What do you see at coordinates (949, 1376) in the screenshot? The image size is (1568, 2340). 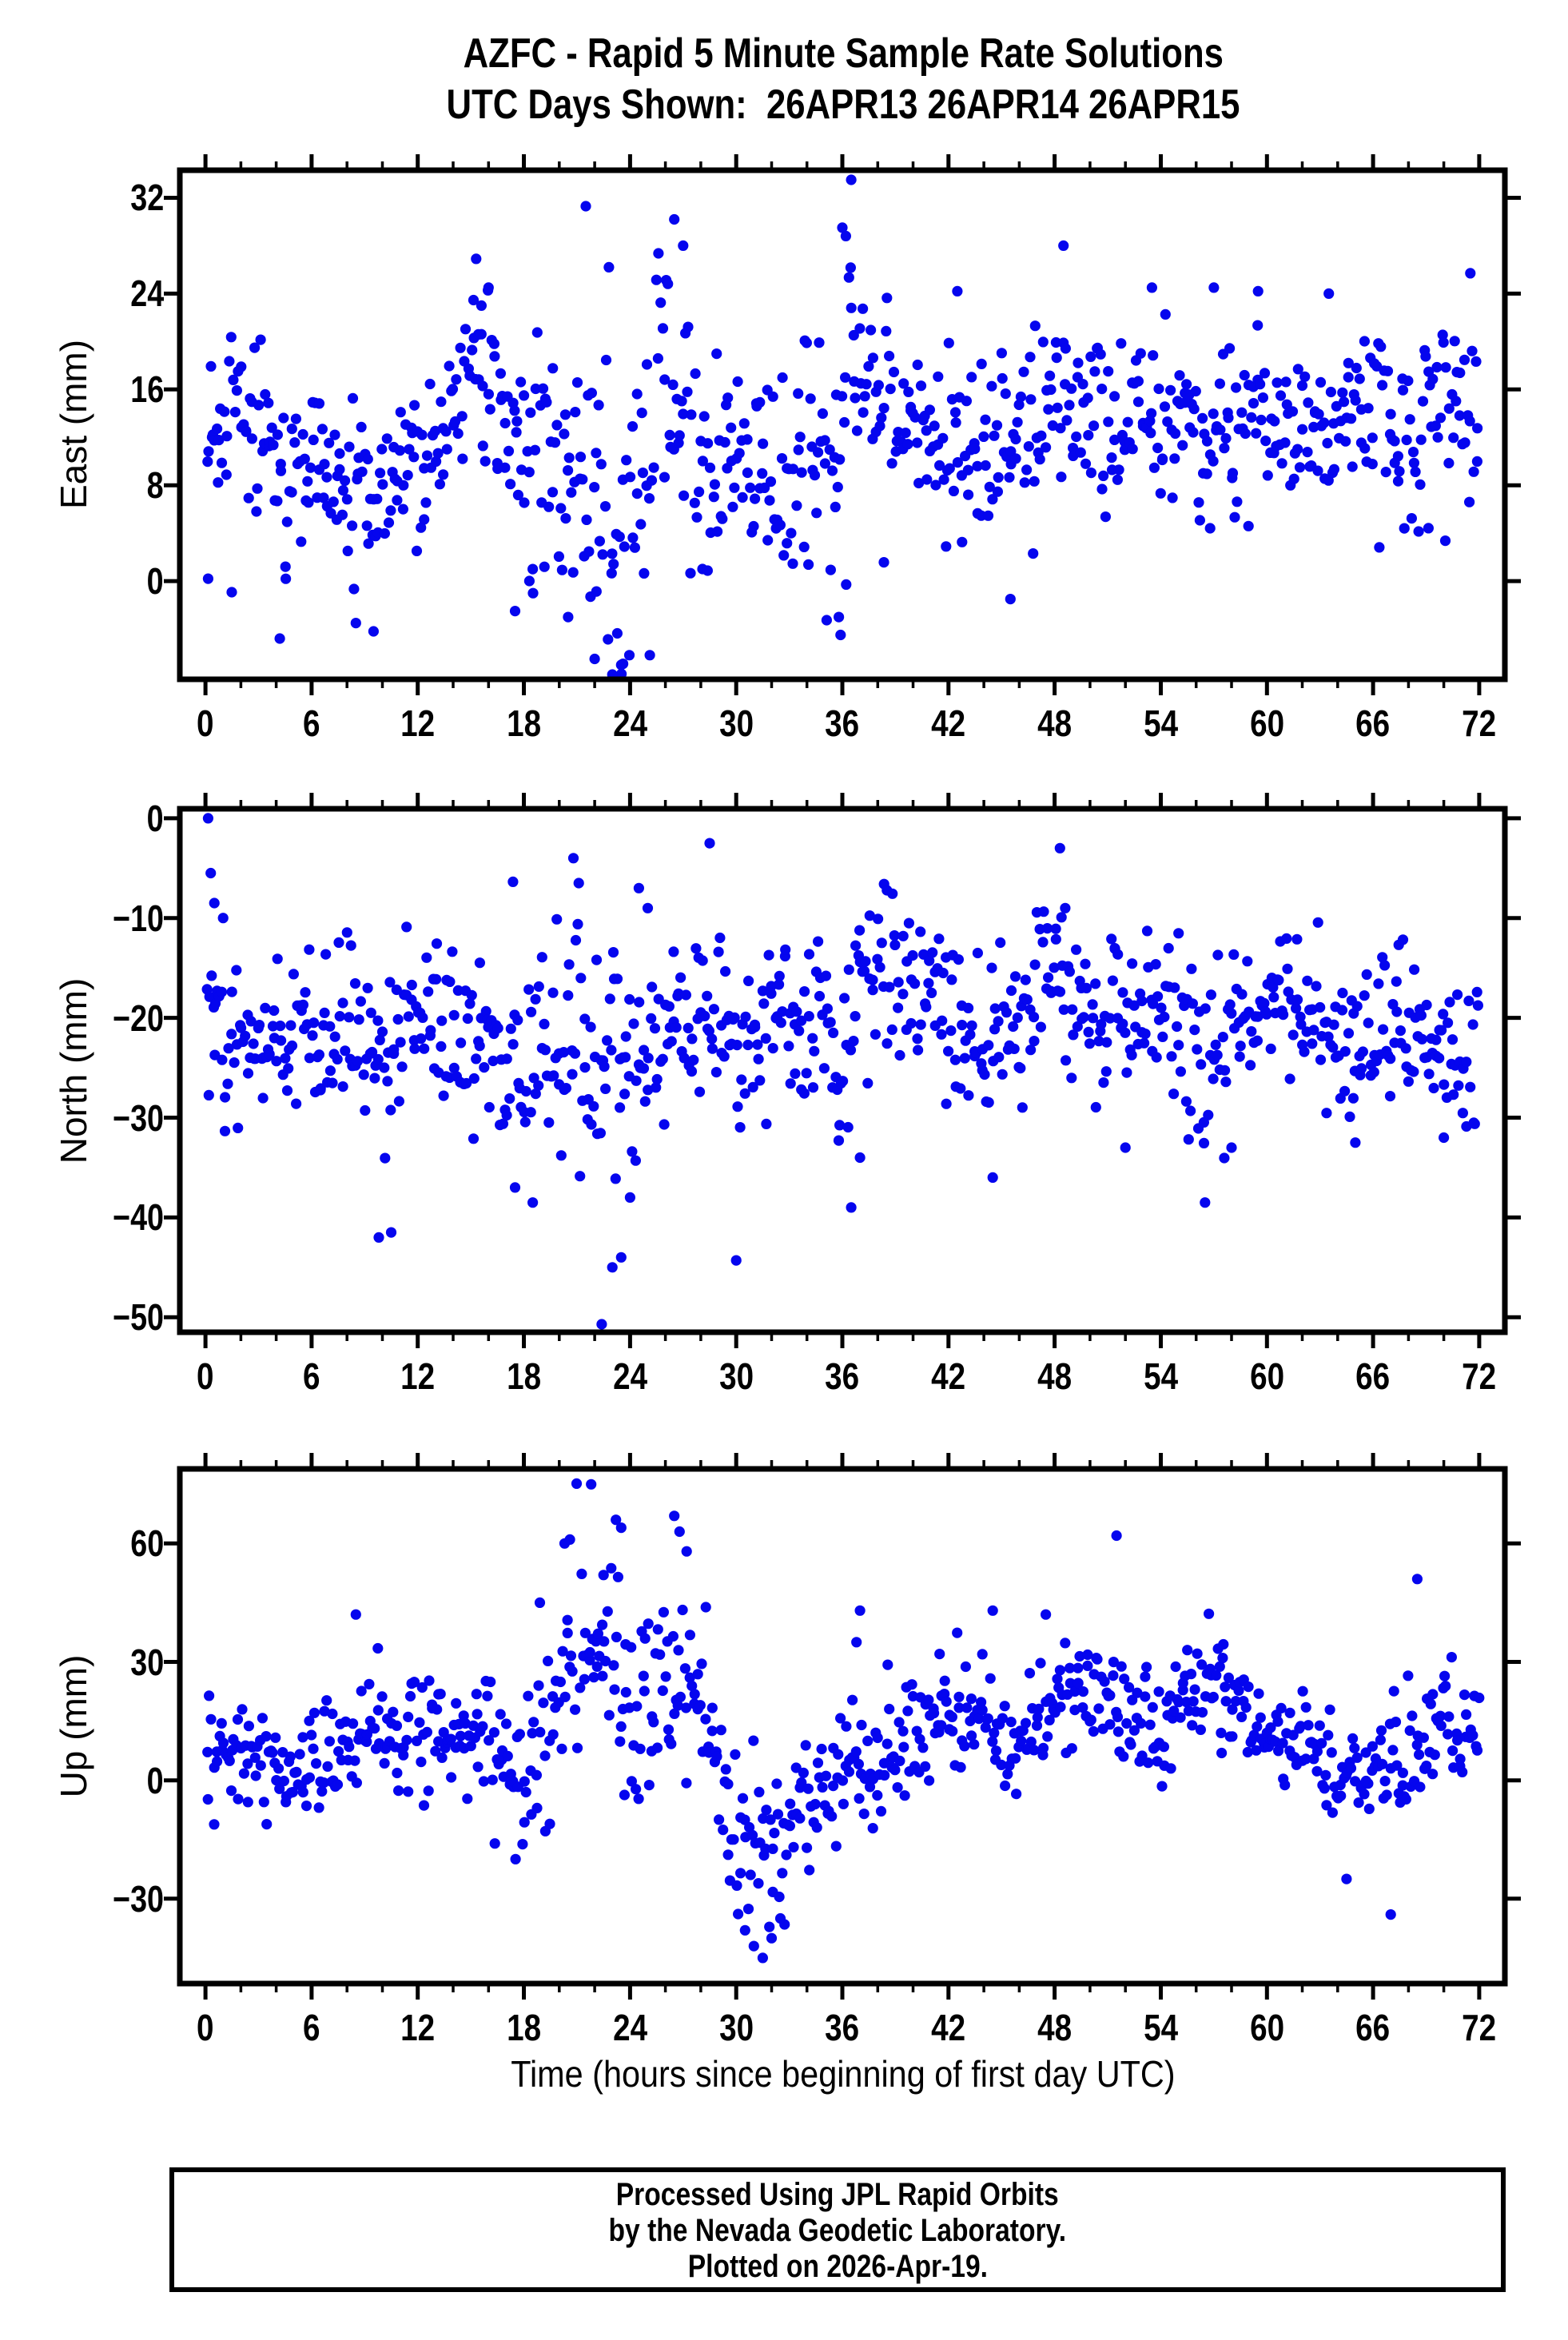 I see `x-tick-label-north: 42` at bounding box center [949, 1376].